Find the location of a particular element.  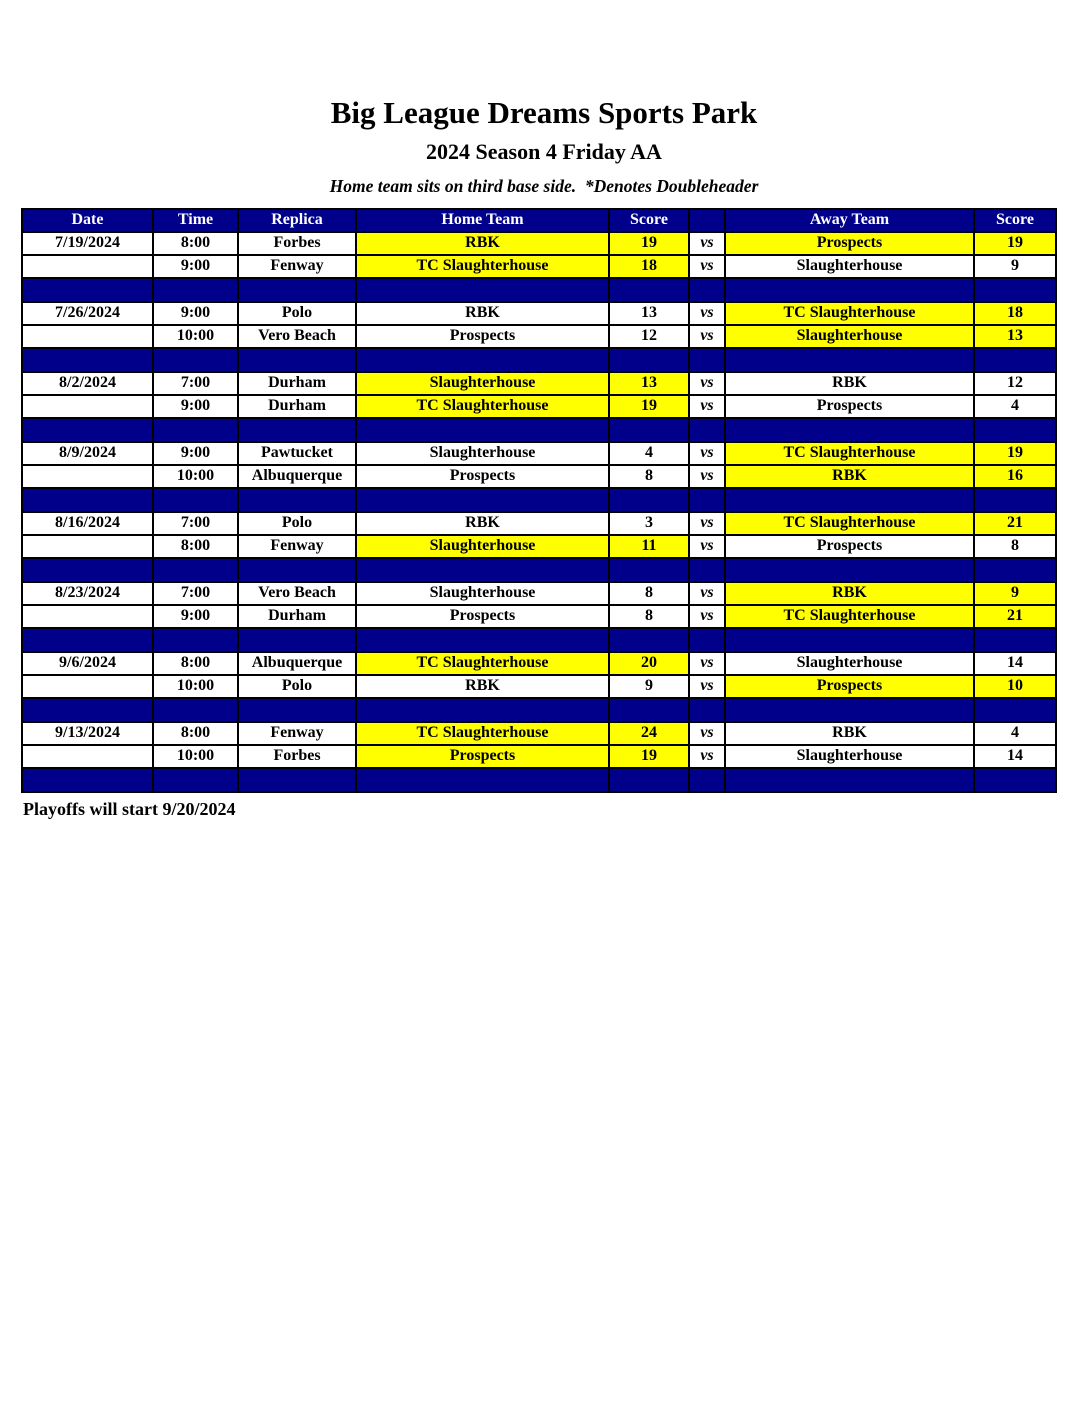

away-team-cell: RBK is located at coordinates (849, 383).